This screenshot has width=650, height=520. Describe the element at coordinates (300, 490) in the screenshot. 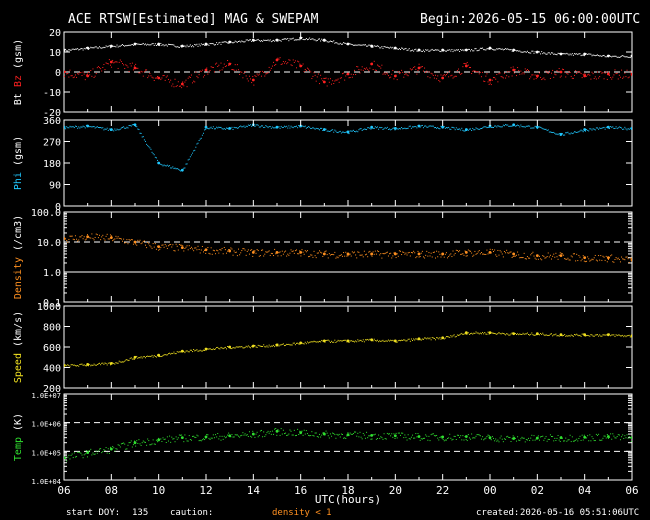

I see `x-tick-label: 16` at that location.